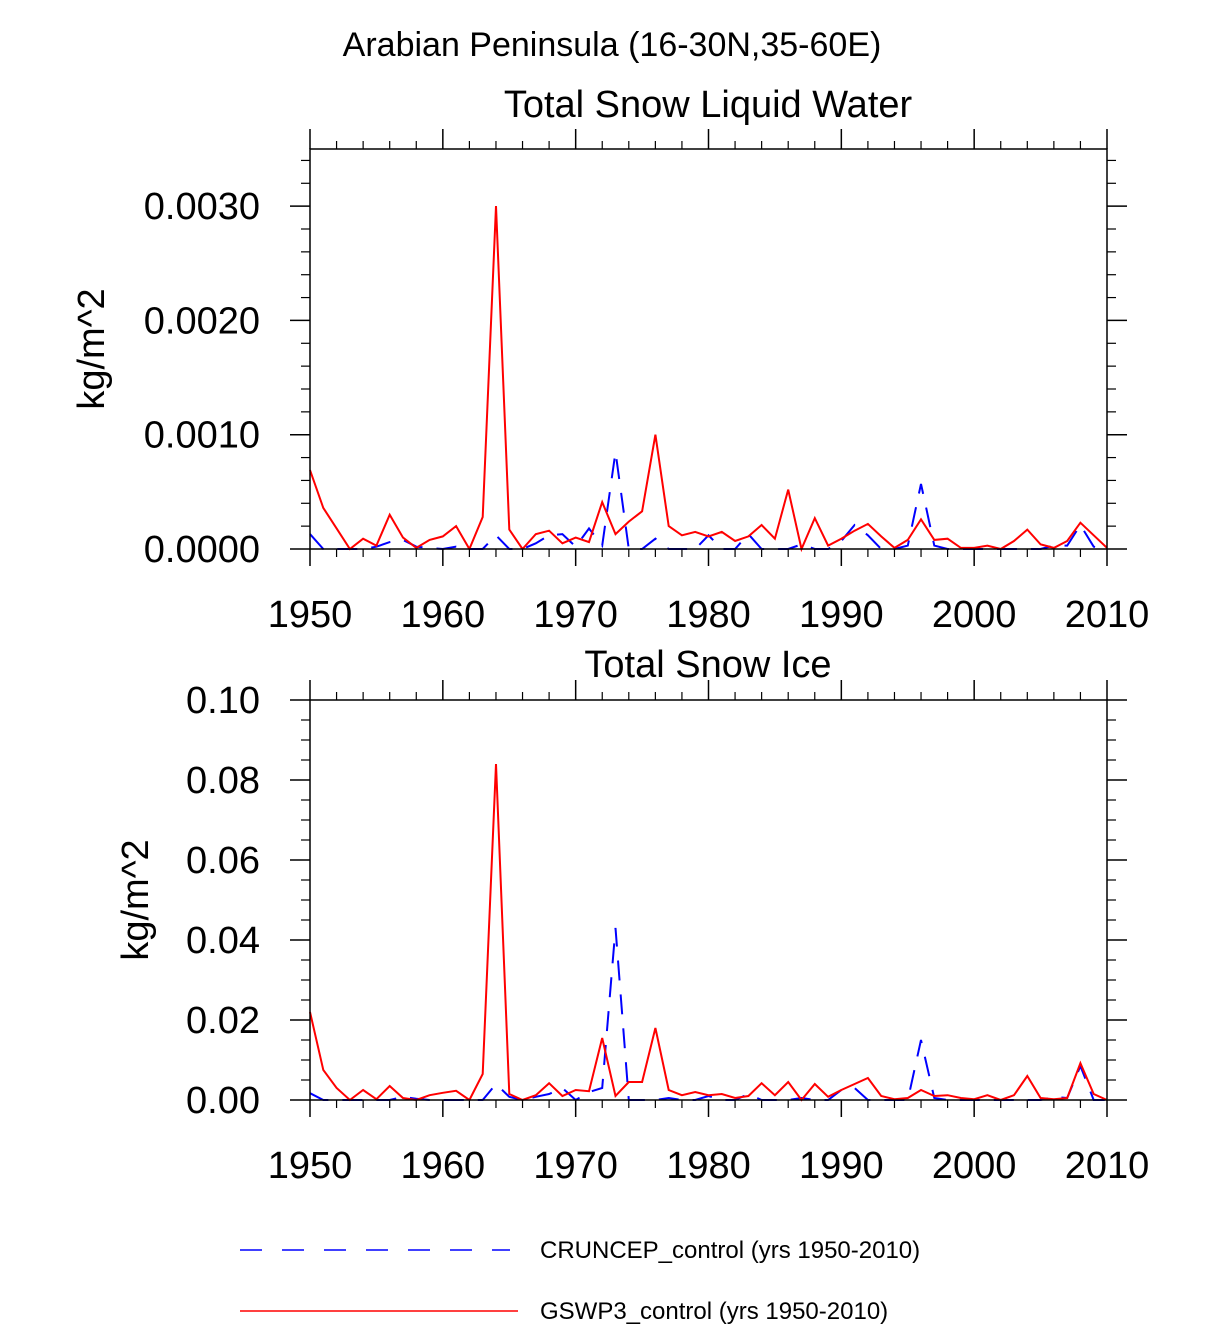 This screenshot has height=1326, width=1224. I want to click on y-tick-label: 0.06, so click(223, 861).